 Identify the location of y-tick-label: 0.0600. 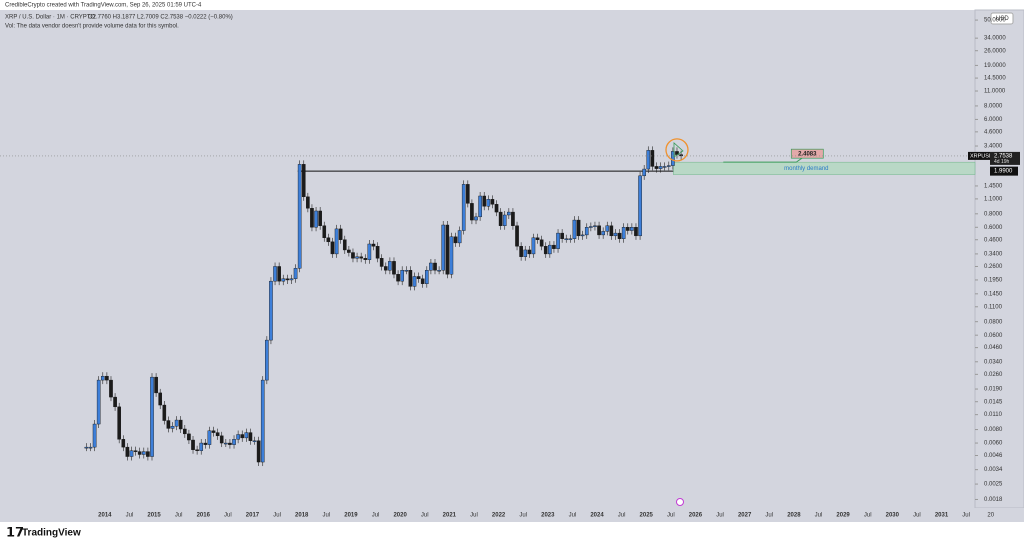
(993, 336).